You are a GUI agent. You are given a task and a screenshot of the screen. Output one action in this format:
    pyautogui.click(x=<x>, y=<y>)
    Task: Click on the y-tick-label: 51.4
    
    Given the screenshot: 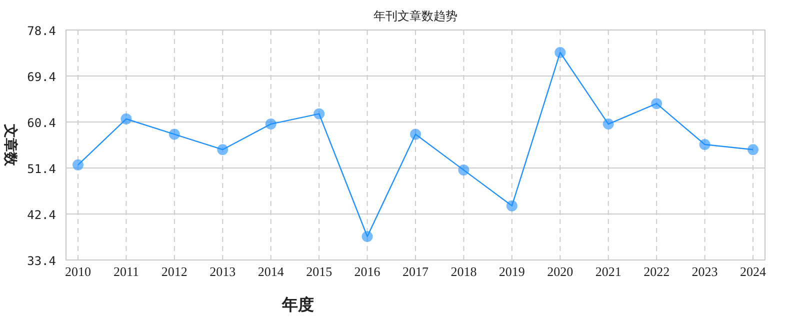 What is the action you would take?
    pyautogui.click(x=41, y=169)
    